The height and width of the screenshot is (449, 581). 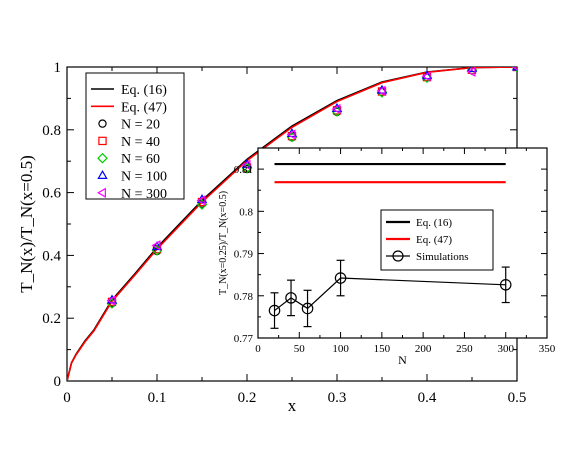 What do you see at coordinates (144, 107) in the screenshot?
I see `legend-label-1: Eq. (47)` at bounding box center [144, 107].